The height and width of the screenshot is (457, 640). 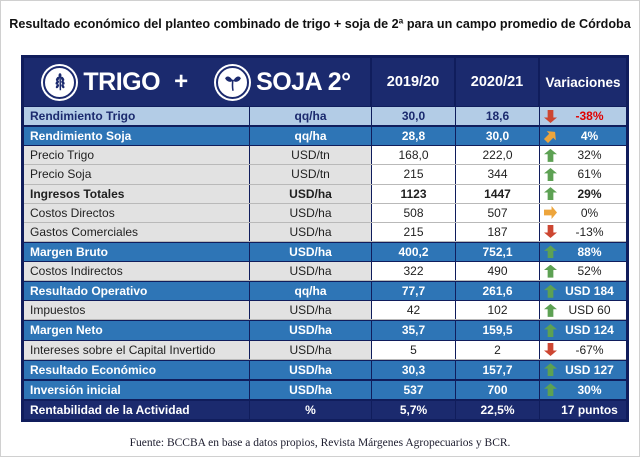 I want to click on row-label: Costos Directos, so click(x=137, y=212).